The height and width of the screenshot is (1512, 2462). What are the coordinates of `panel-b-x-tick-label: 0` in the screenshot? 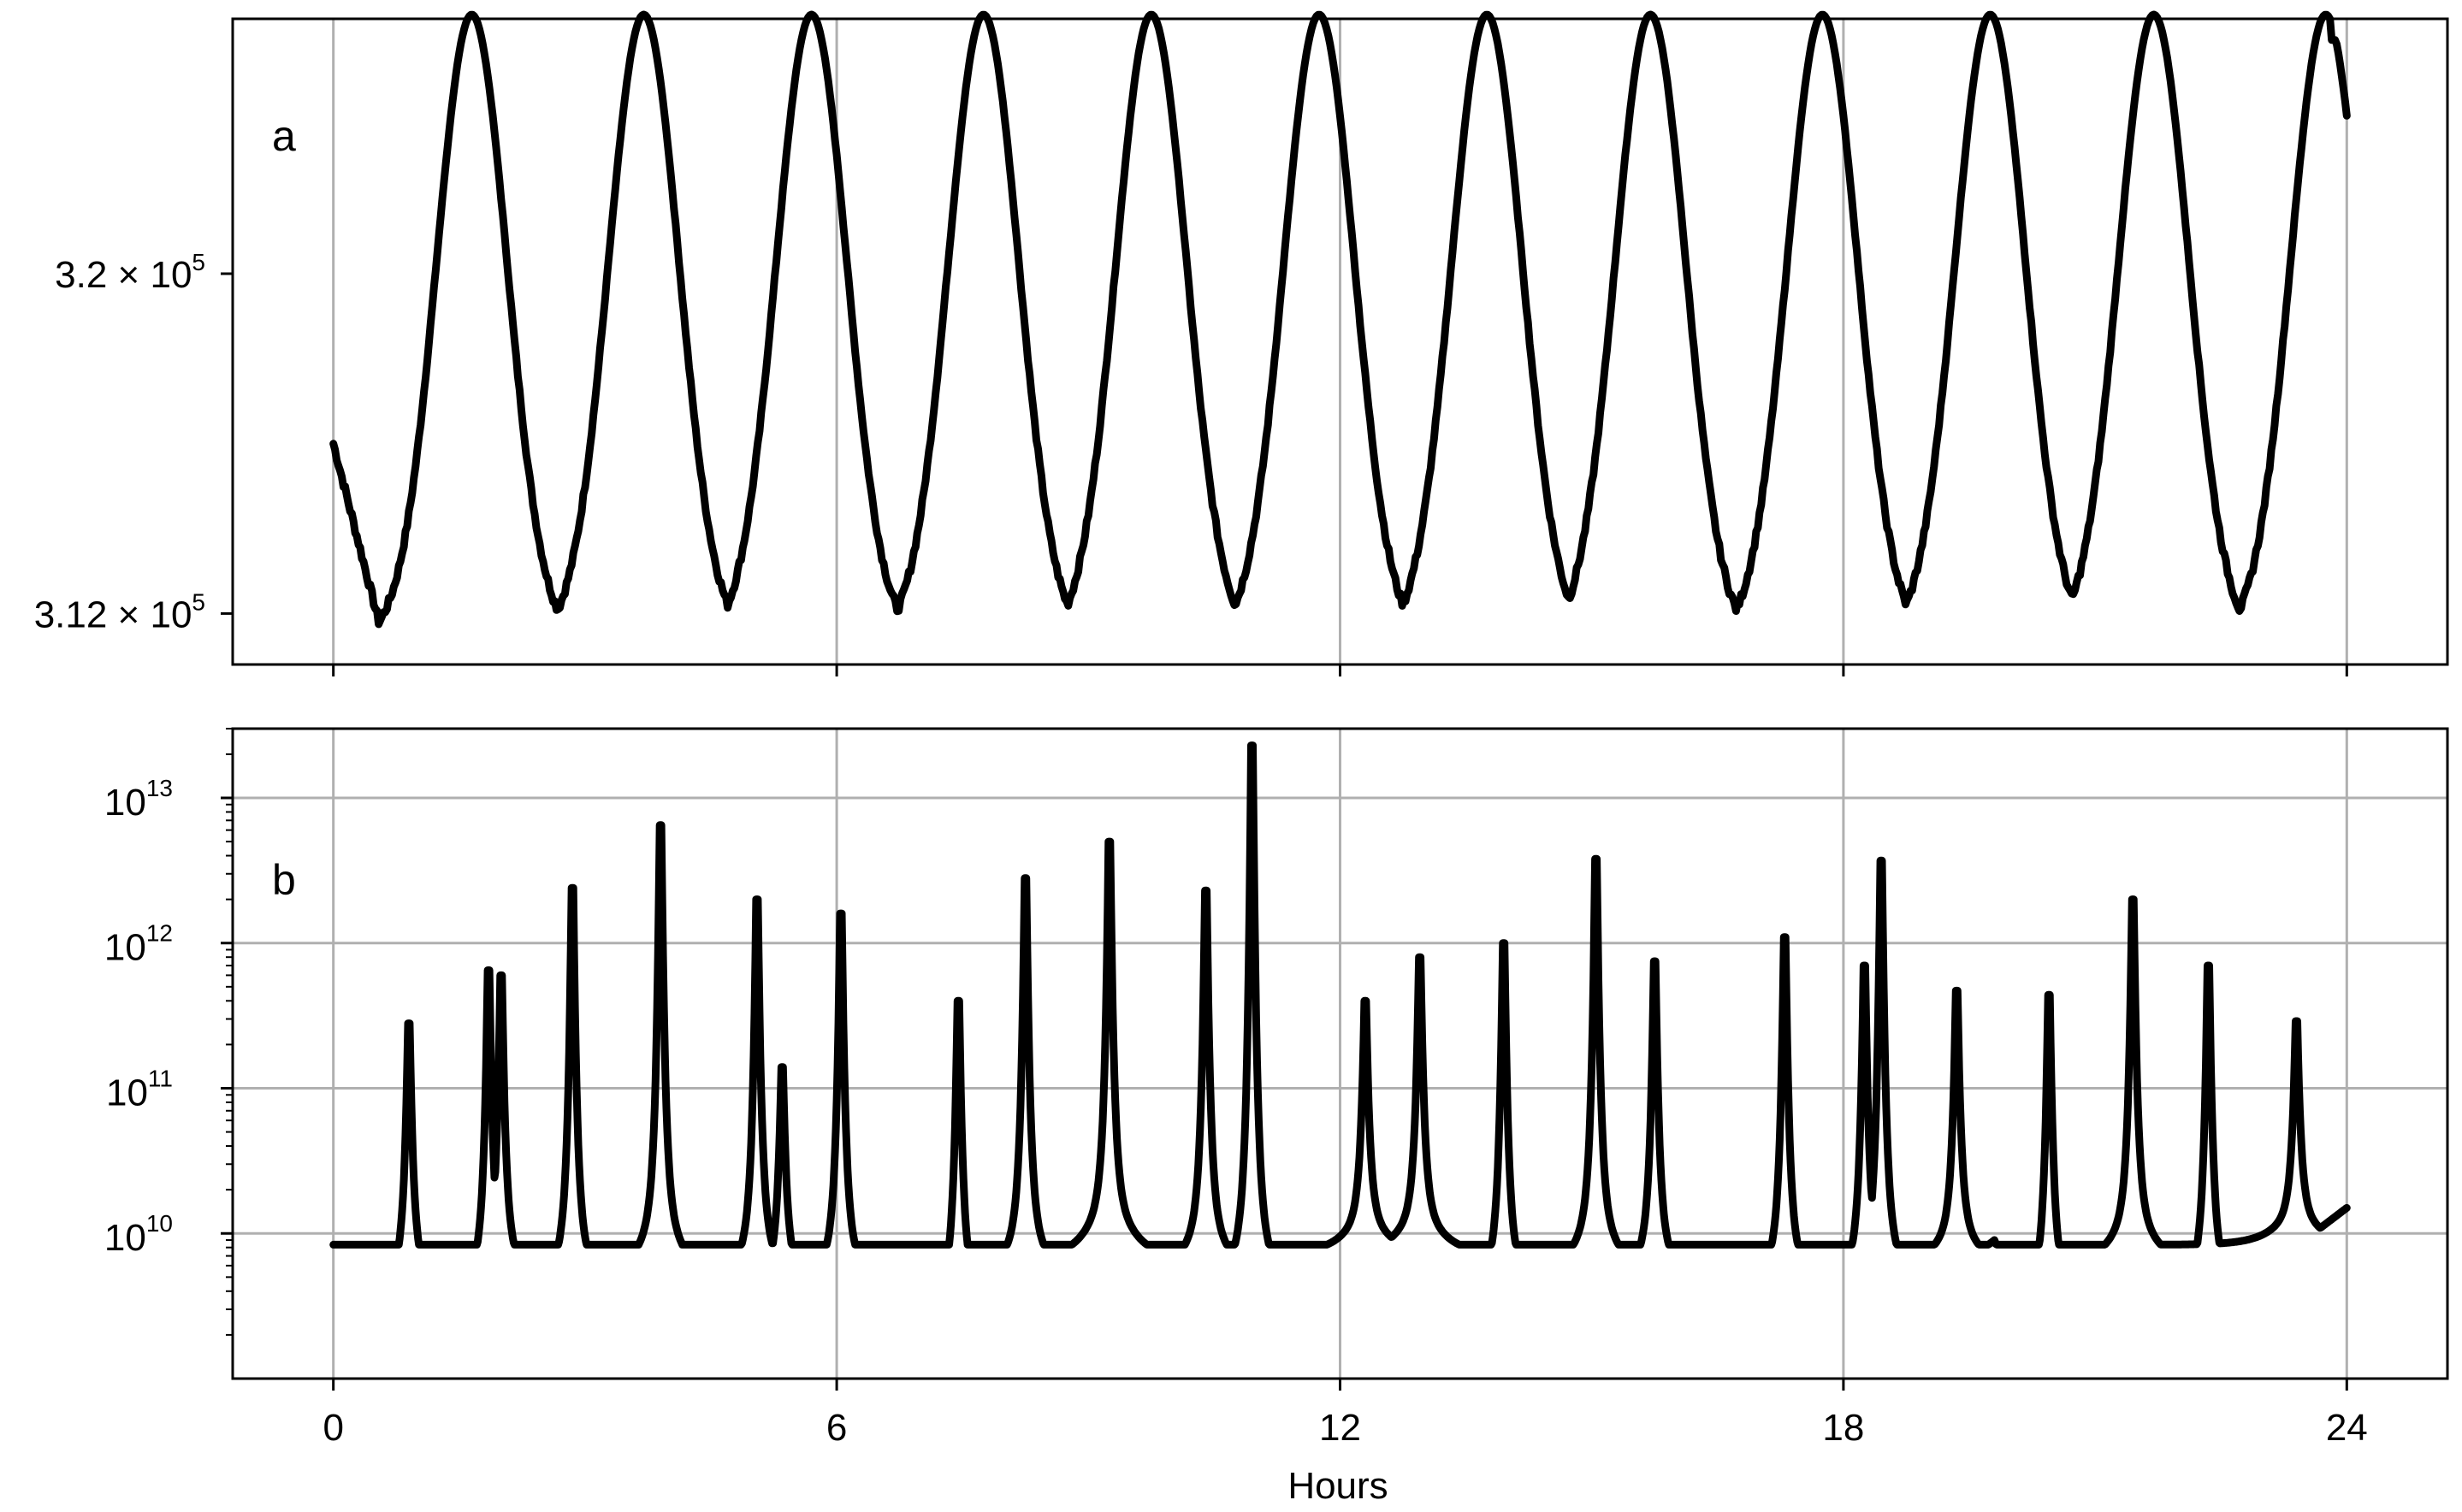 It's located at (333, 1428).